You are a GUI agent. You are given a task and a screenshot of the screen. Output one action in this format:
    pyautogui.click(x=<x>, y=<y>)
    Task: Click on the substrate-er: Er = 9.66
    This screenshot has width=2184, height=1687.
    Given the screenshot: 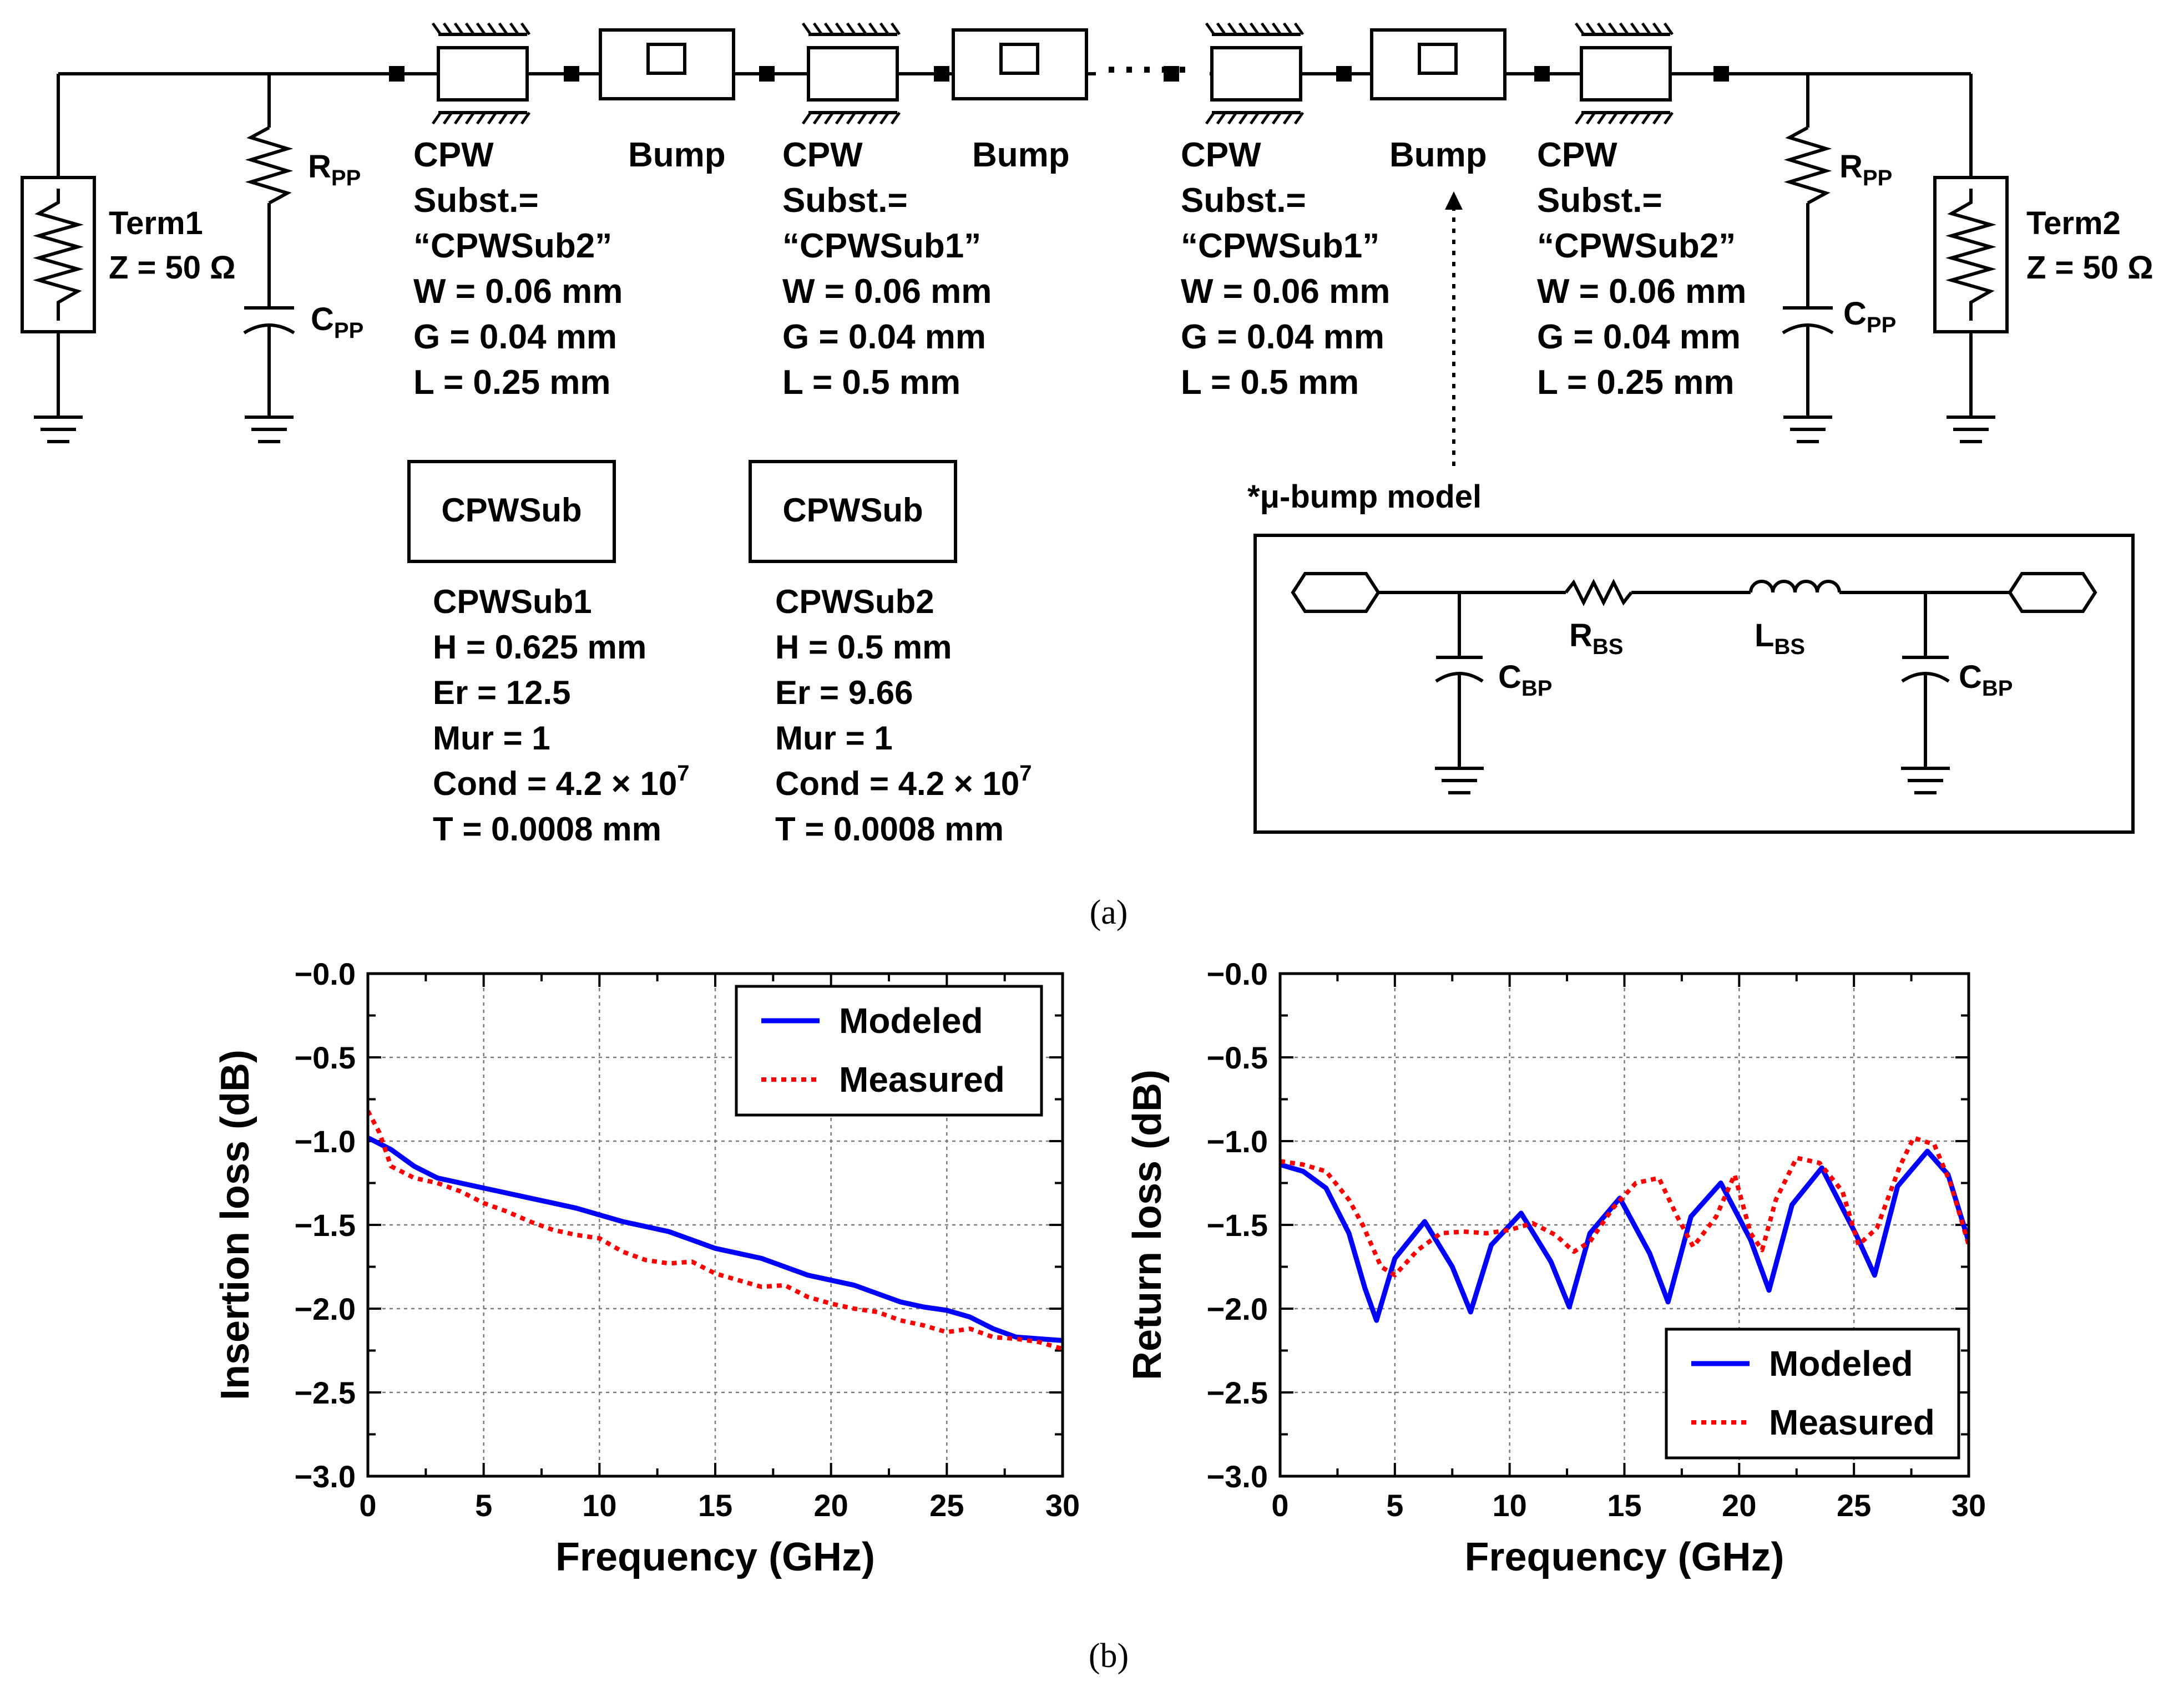 What is the action you would take?
    pyautogui.click(x=844, y=692)
    